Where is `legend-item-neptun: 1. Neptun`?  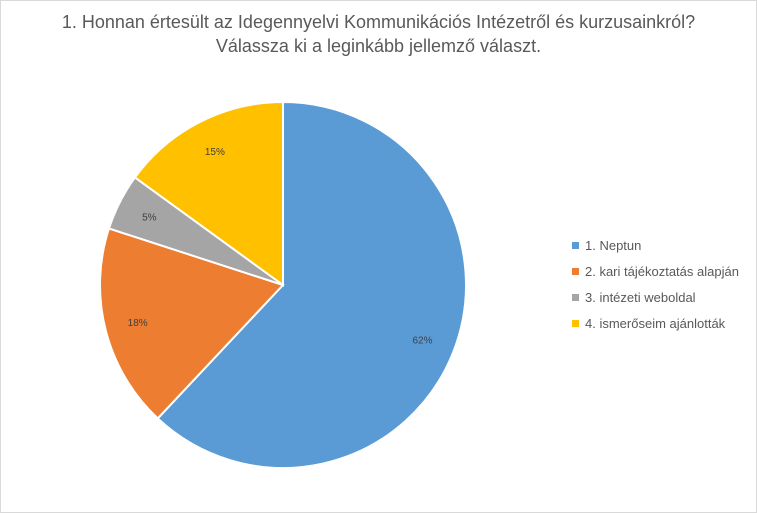 legend-item-neptun: 1. Neptun is located at coordinates (655, 245).